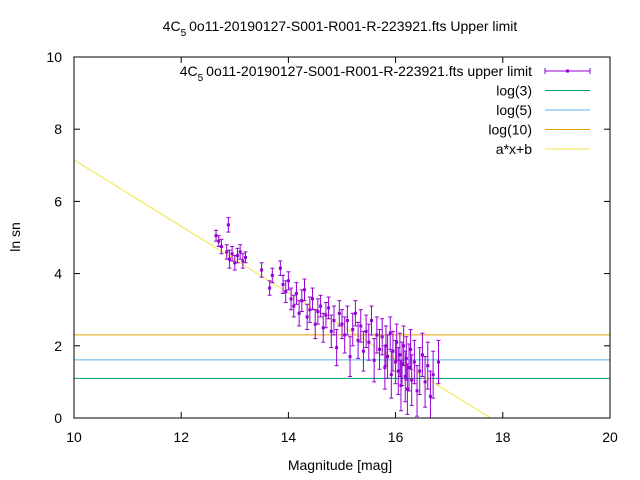 The image size is (640, 480). What do you see at coordinates (514, 91) in the screenshot?
I see `legend-label: log(3)` at bounding box center [514, 91].